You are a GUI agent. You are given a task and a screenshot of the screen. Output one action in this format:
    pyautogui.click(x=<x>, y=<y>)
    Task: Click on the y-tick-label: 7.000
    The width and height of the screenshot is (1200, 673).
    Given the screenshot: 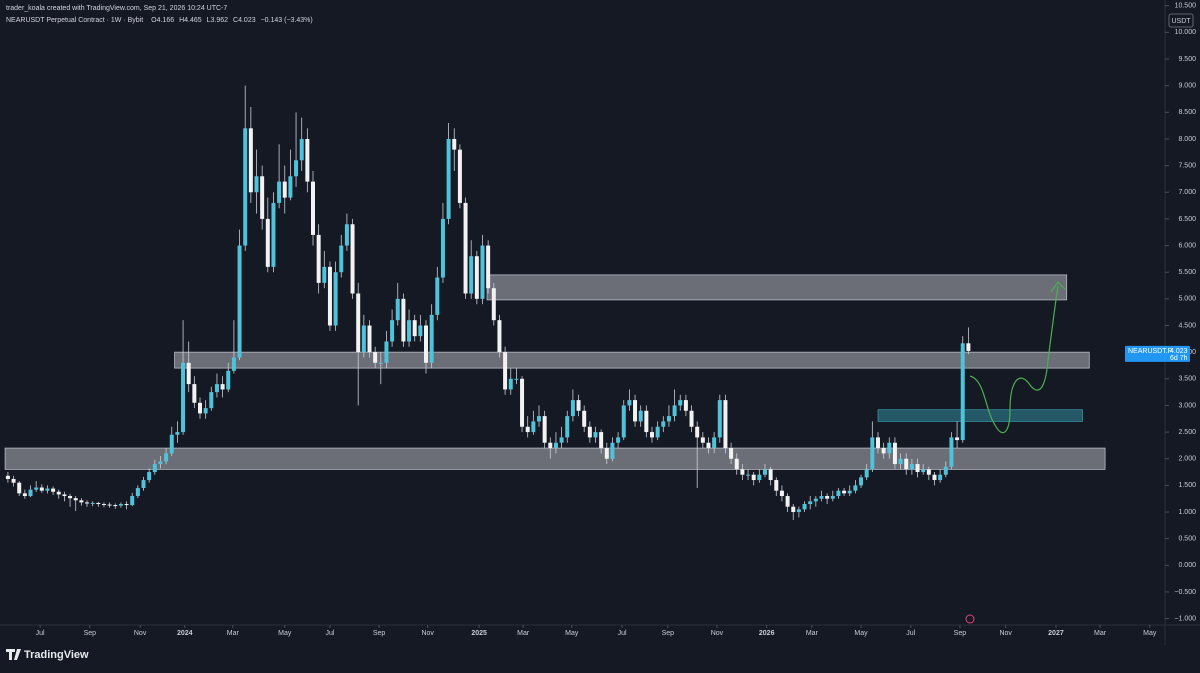 What is the action you would take?
    pyautogui.click(x=1187, y=192)
    